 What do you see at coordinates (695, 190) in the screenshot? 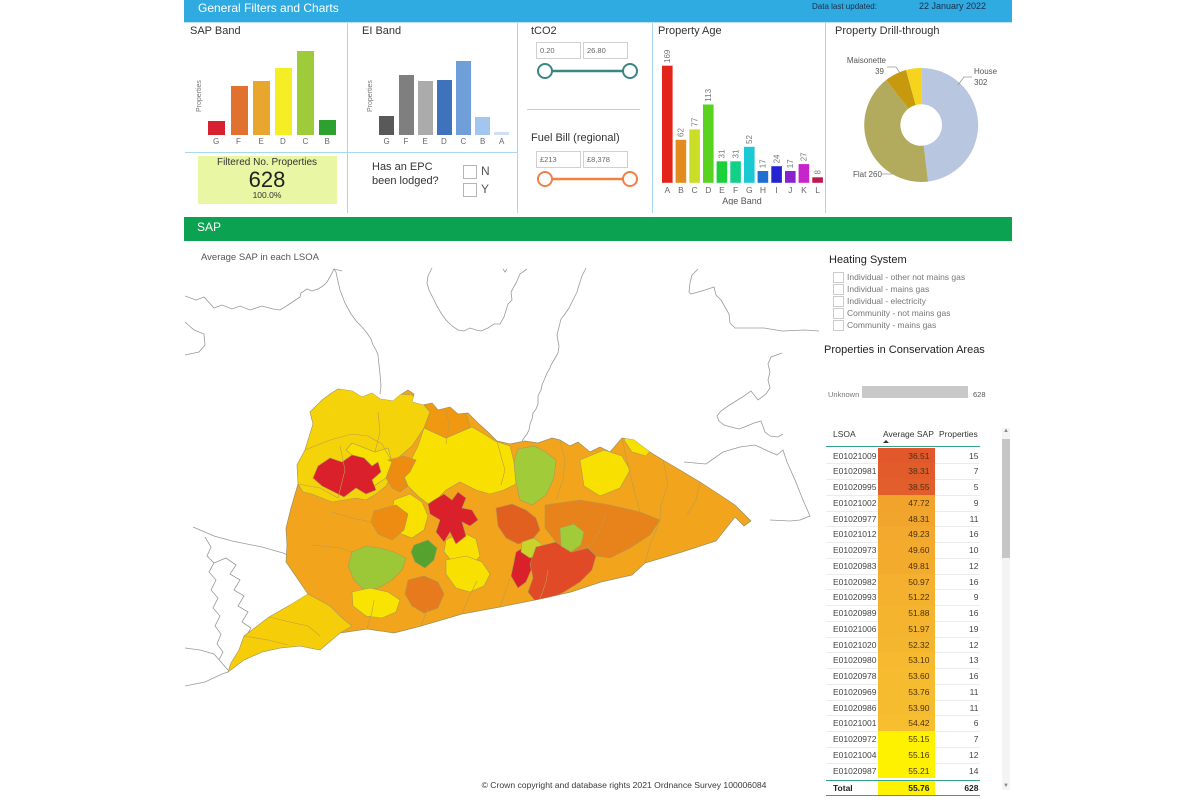
I see `svg-text: C` at bounding box center [695, 190].